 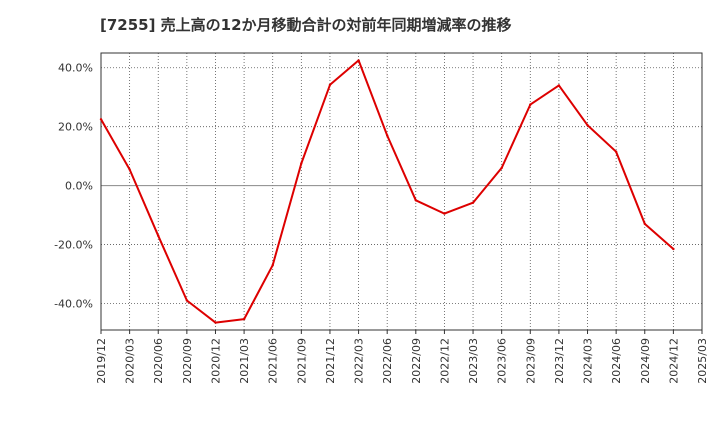 I want to click on x-tick-label: 2022/06, so click(x=387, y=361).